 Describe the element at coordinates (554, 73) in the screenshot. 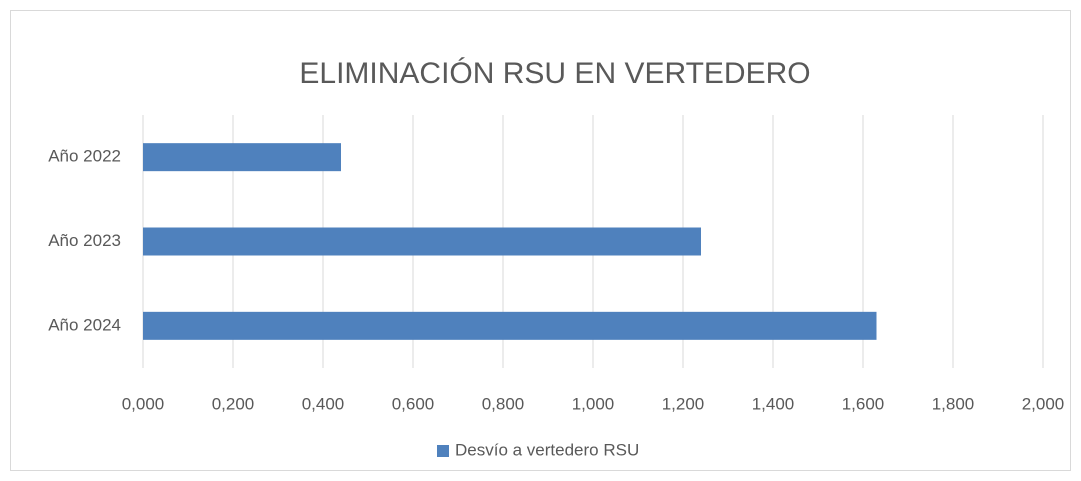

I see `chart-title: ELIMINACIÓN RSU EN VERTEDERO` at that location.